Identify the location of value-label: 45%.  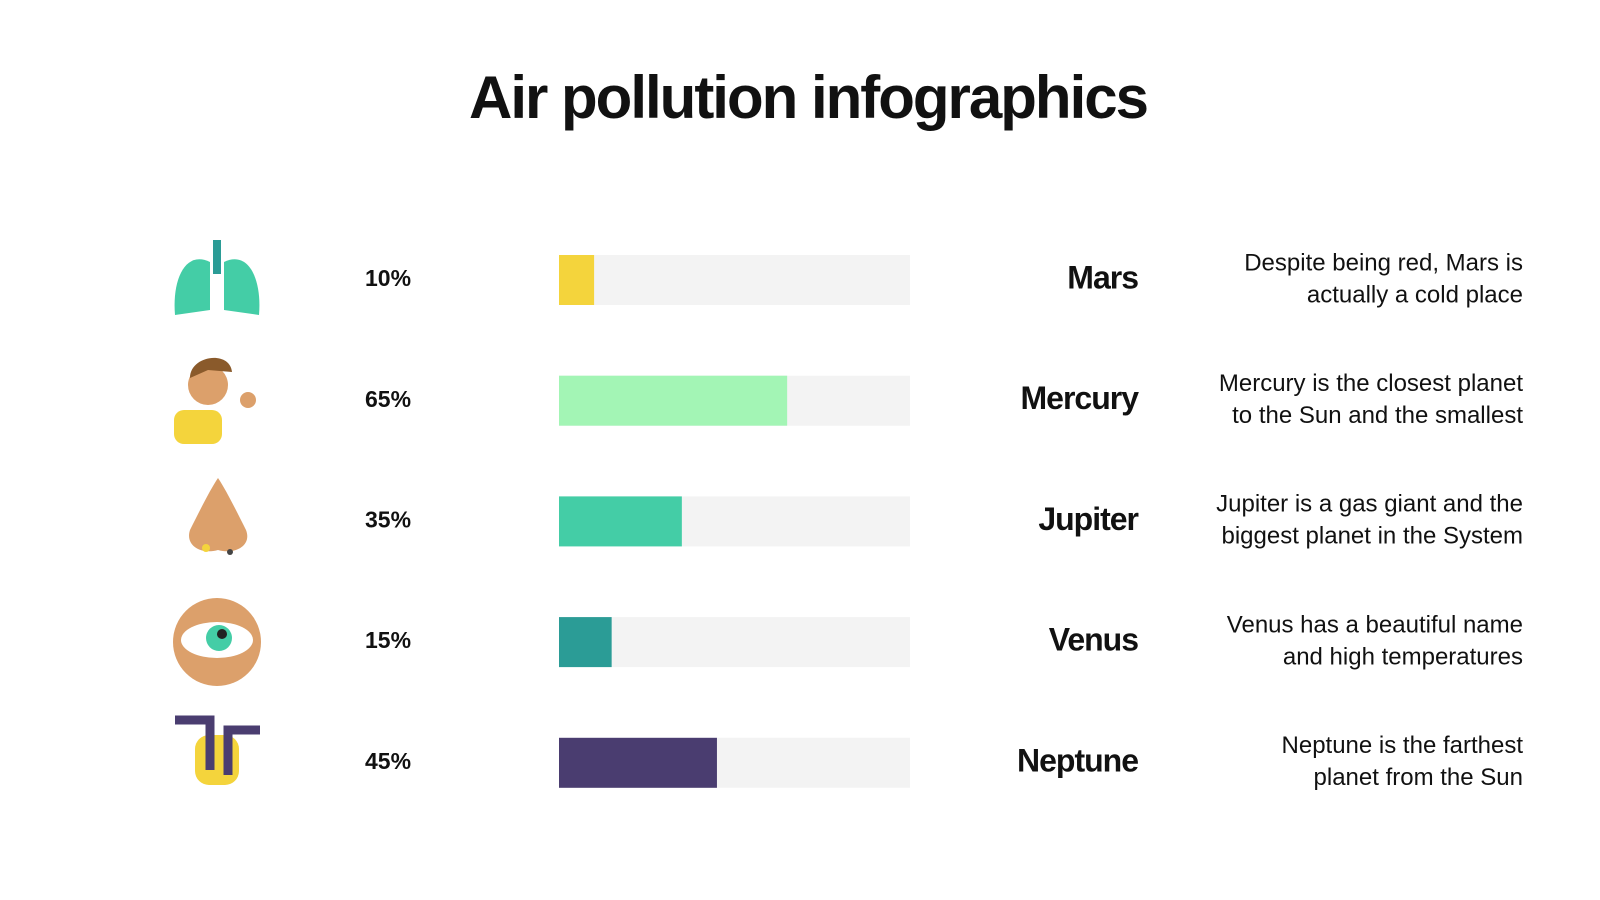
(388, 761).